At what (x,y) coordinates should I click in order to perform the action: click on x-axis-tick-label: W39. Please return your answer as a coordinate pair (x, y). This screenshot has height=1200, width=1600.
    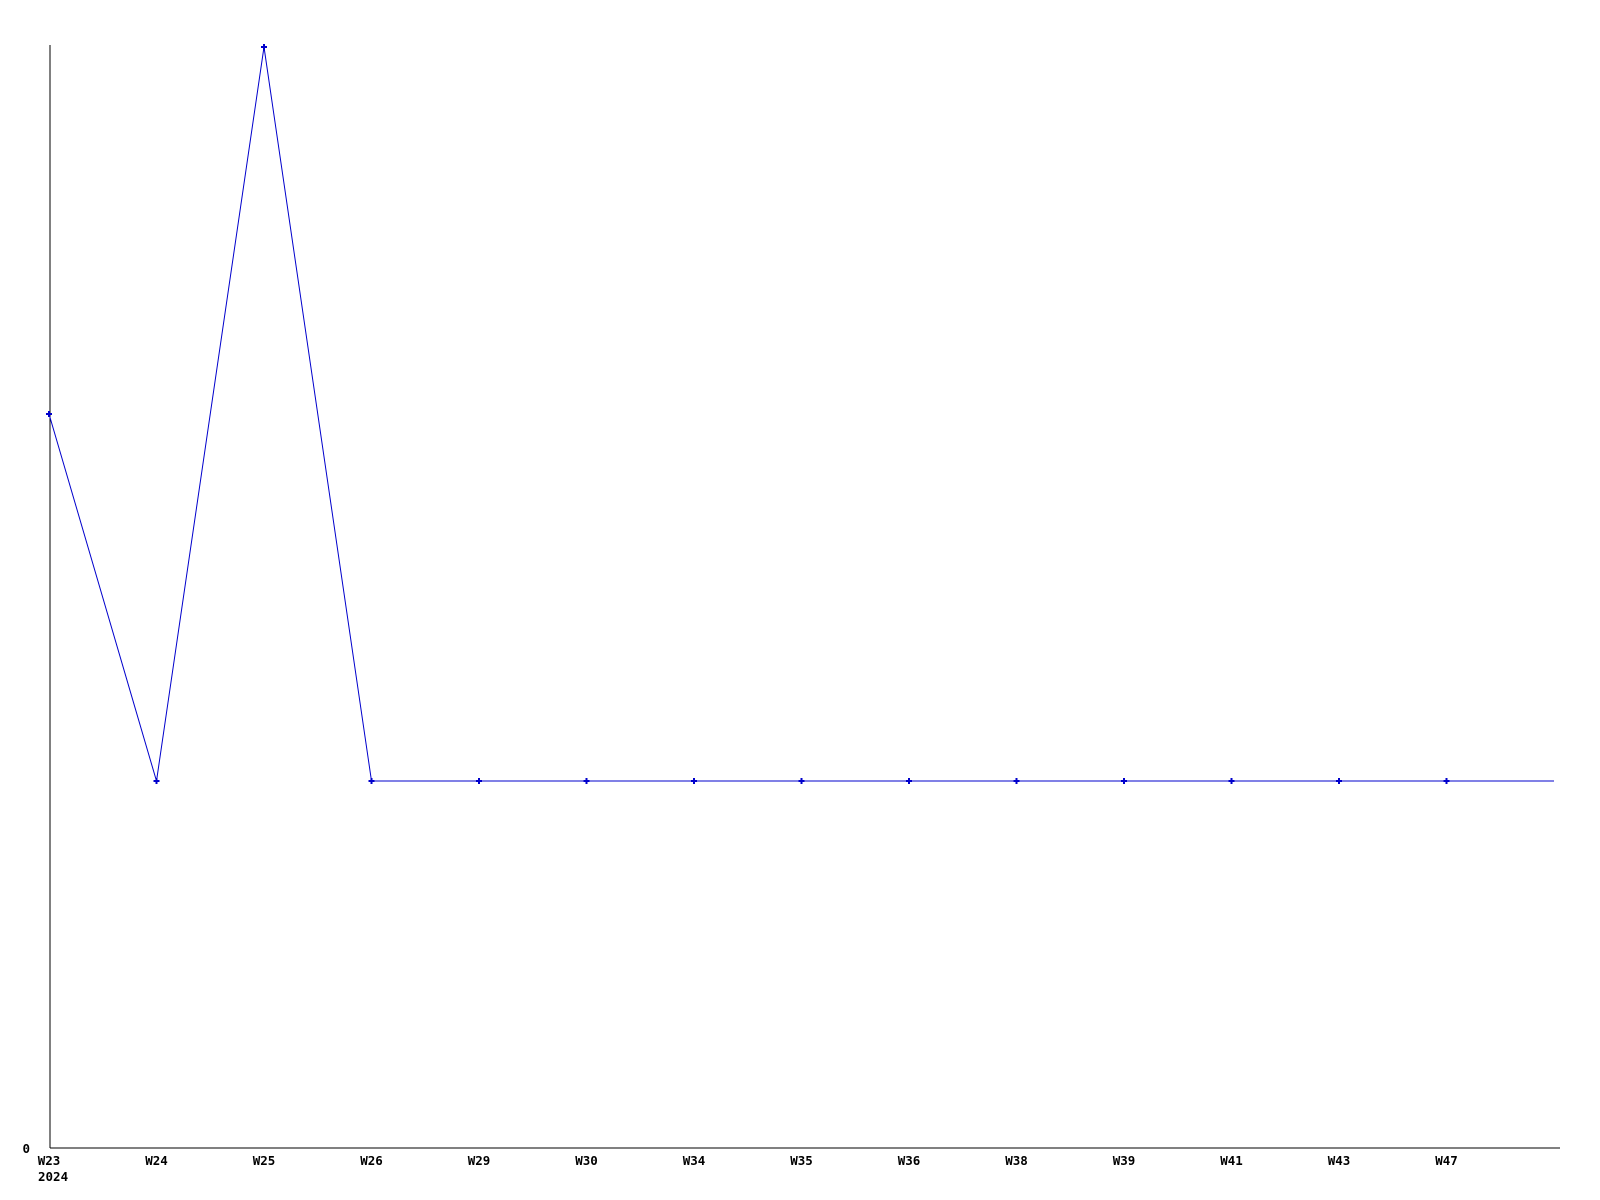
    Looking at the image, I should click on (1124, 1160).